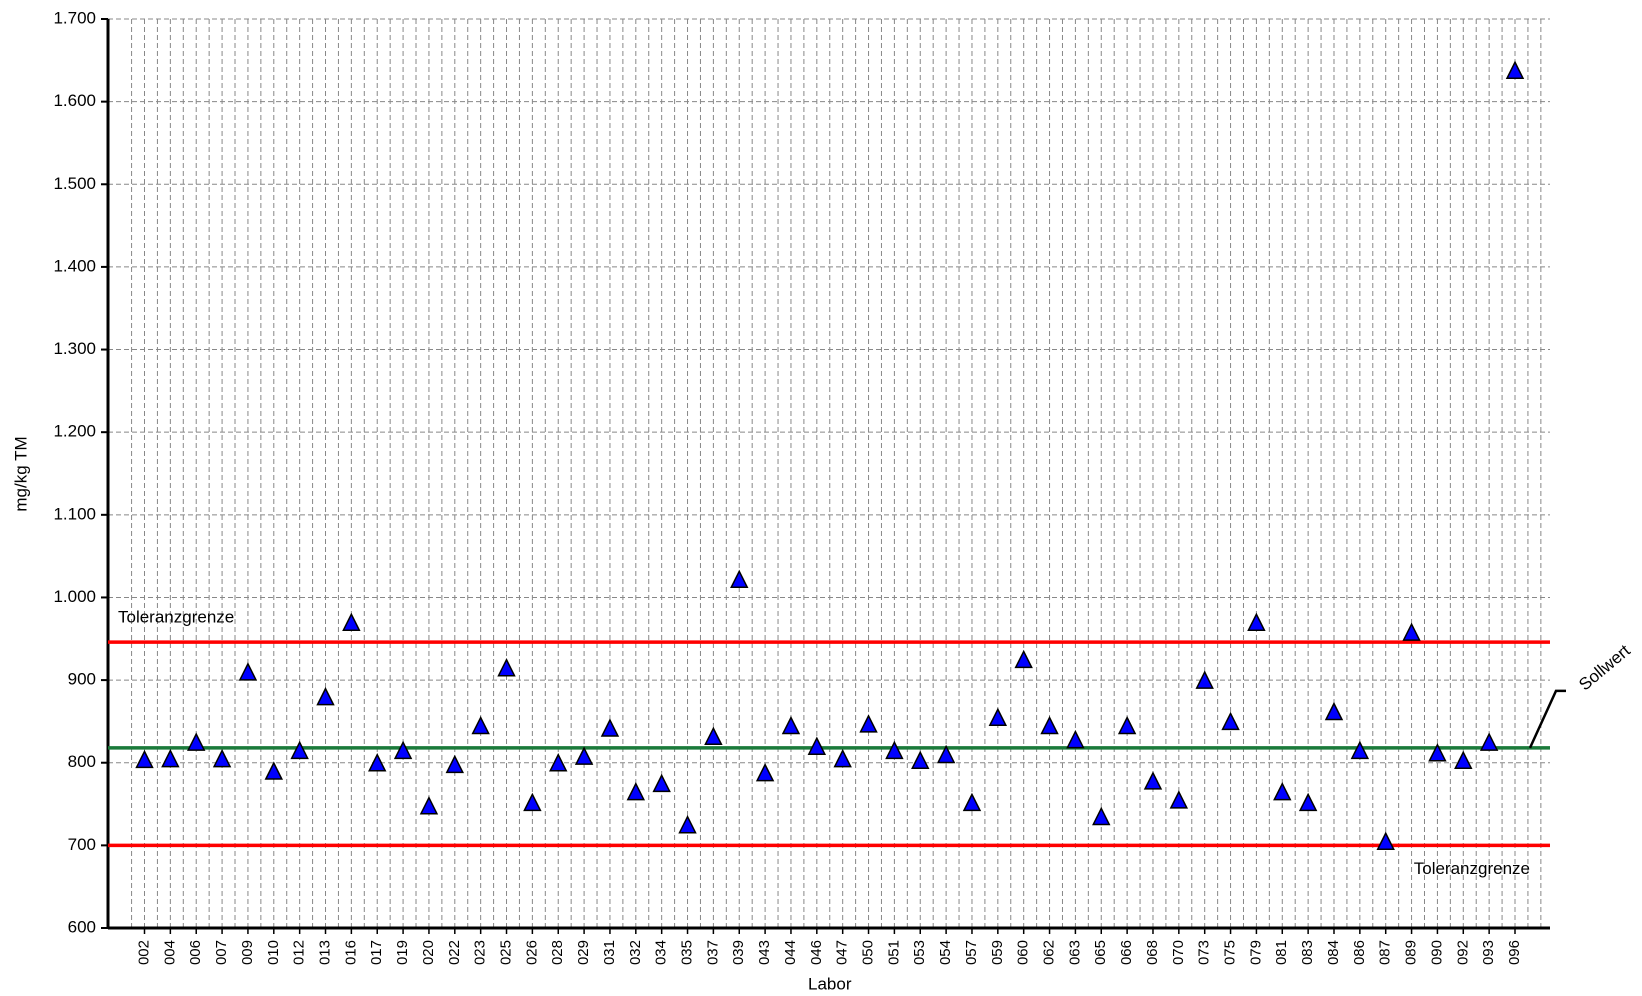  What do you see at coordinates (350, 952) in the screenshot?
I see `x-tick-label: 016` at bounding box center [350, 952].